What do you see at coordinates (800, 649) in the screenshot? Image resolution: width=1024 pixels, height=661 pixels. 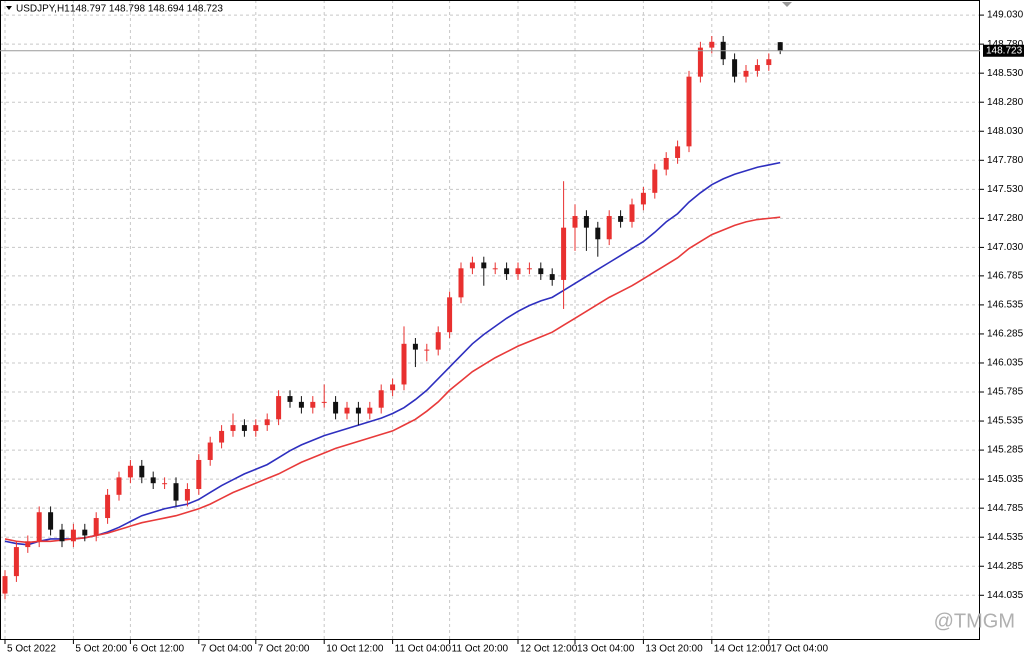 I see `x-tick-label: 17 Oct 04:00` at bounding box center [800, 649].